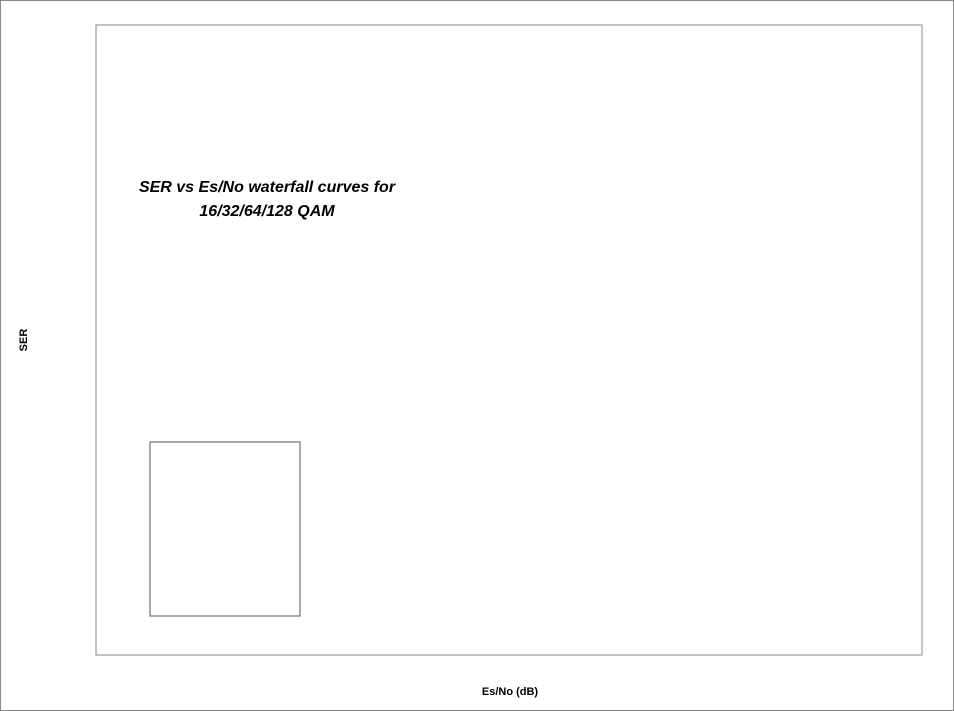 This screenshot has width=954, height=711. What do you see at coordinates (24, 340) in the screenshot?
I see `y-axis-label: SER` at bounding box center [24, 340].